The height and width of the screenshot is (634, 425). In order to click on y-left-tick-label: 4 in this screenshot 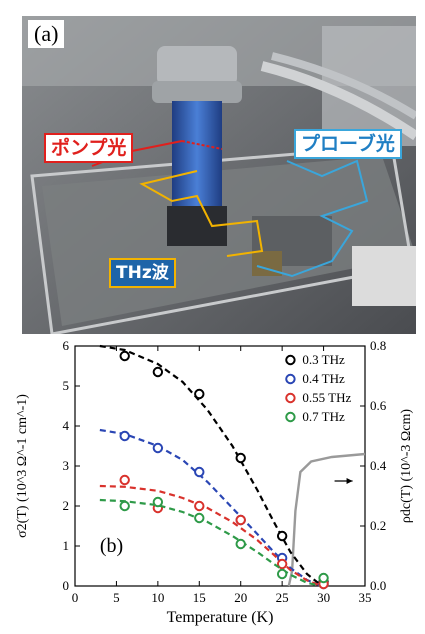, I will do `click(66, 425)`.